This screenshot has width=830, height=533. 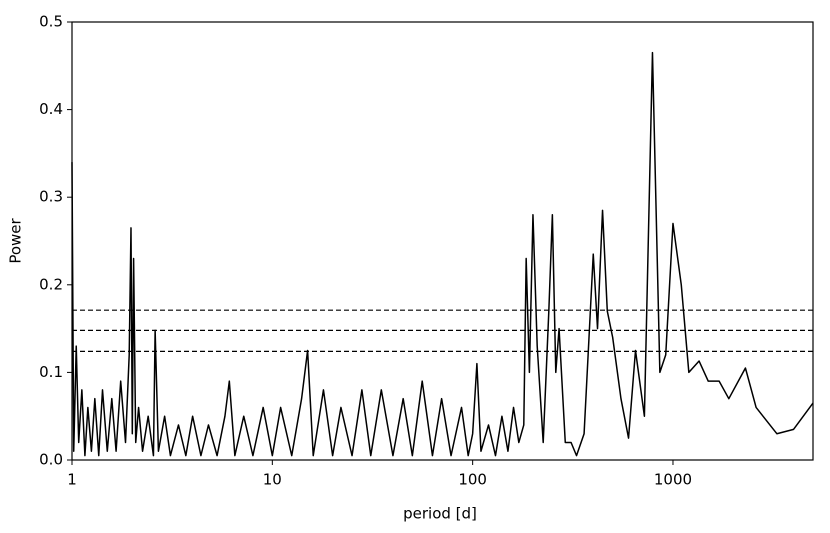 What do you see at coordinates (16, 240) in the screenshot?
I see `y-axis-label: Power` at bounding box center [16, 240].